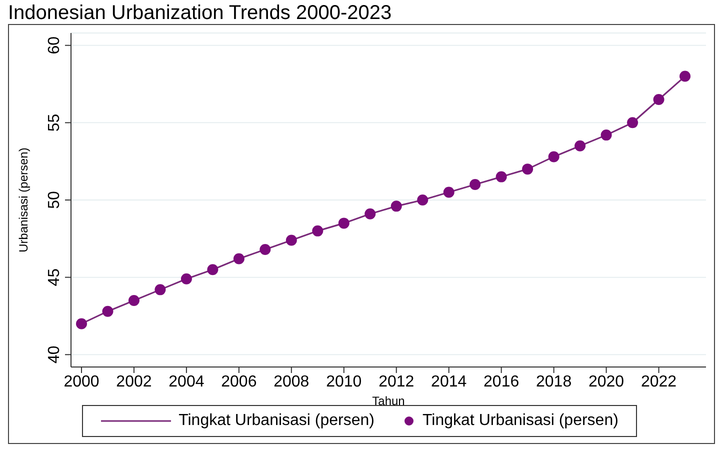 Image resolution: width=723 pixels, height=462 pixels. Describe the element at coordinates (54, 200) in the screenshot. I see `y-tick-label: 50` at that location.